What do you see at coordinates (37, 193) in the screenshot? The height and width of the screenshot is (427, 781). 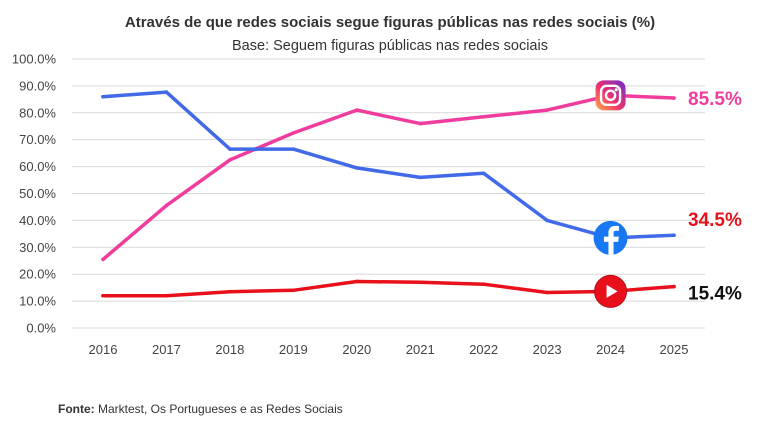 I see `y-tick-label: 50.0%` at bounding box center [37, 193].